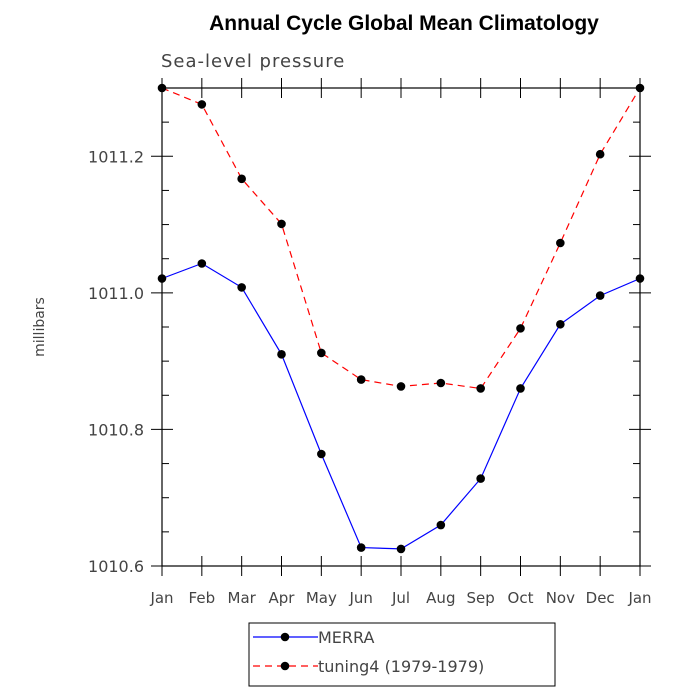 The width and height of the screenshot is (700, 700). Describe the element at coordinates (253, 61) in the screenshot. I see `chart-subtitle: Sea-level pressure` at that location.